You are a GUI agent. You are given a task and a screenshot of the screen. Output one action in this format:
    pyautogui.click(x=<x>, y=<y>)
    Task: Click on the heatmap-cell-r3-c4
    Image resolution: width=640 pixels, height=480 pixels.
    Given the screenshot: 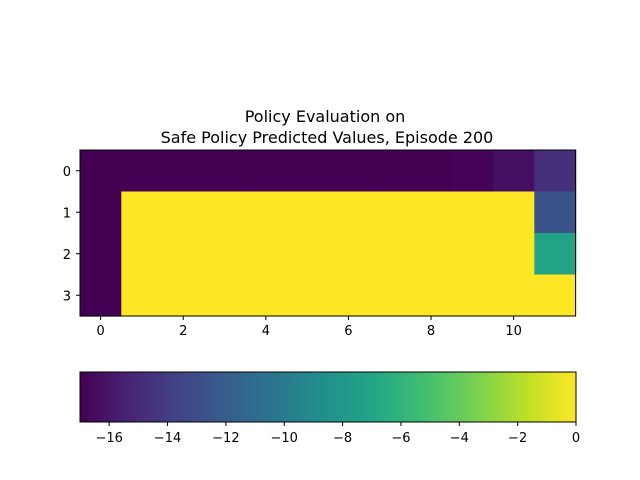 What is the action you would take?
    pyautogui.click(x=266, y=295)
    